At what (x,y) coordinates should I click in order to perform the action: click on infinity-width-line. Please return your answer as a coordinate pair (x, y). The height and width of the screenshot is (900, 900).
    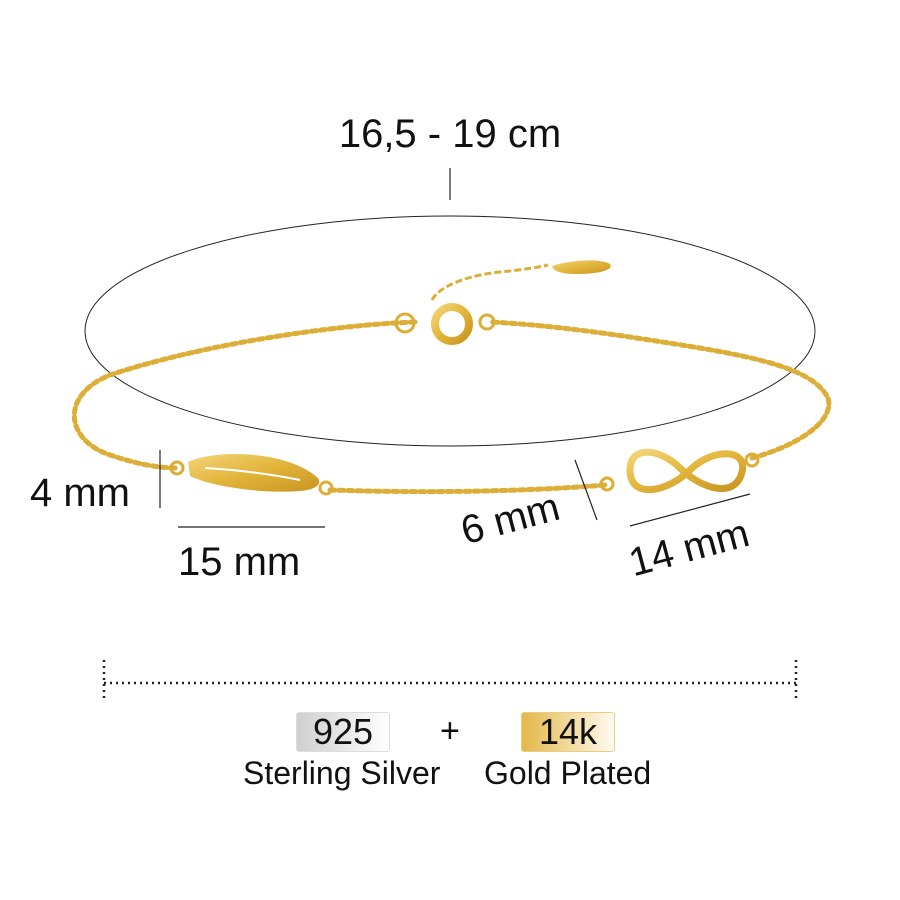
    Looking at the image, I should click on (690, 510).